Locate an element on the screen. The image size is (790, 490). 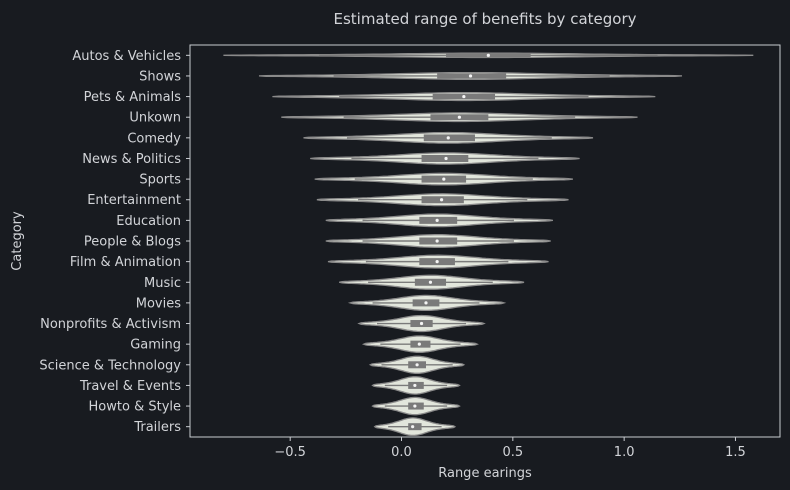
y-tick-label: Movies is located at coordinates (158, 303).